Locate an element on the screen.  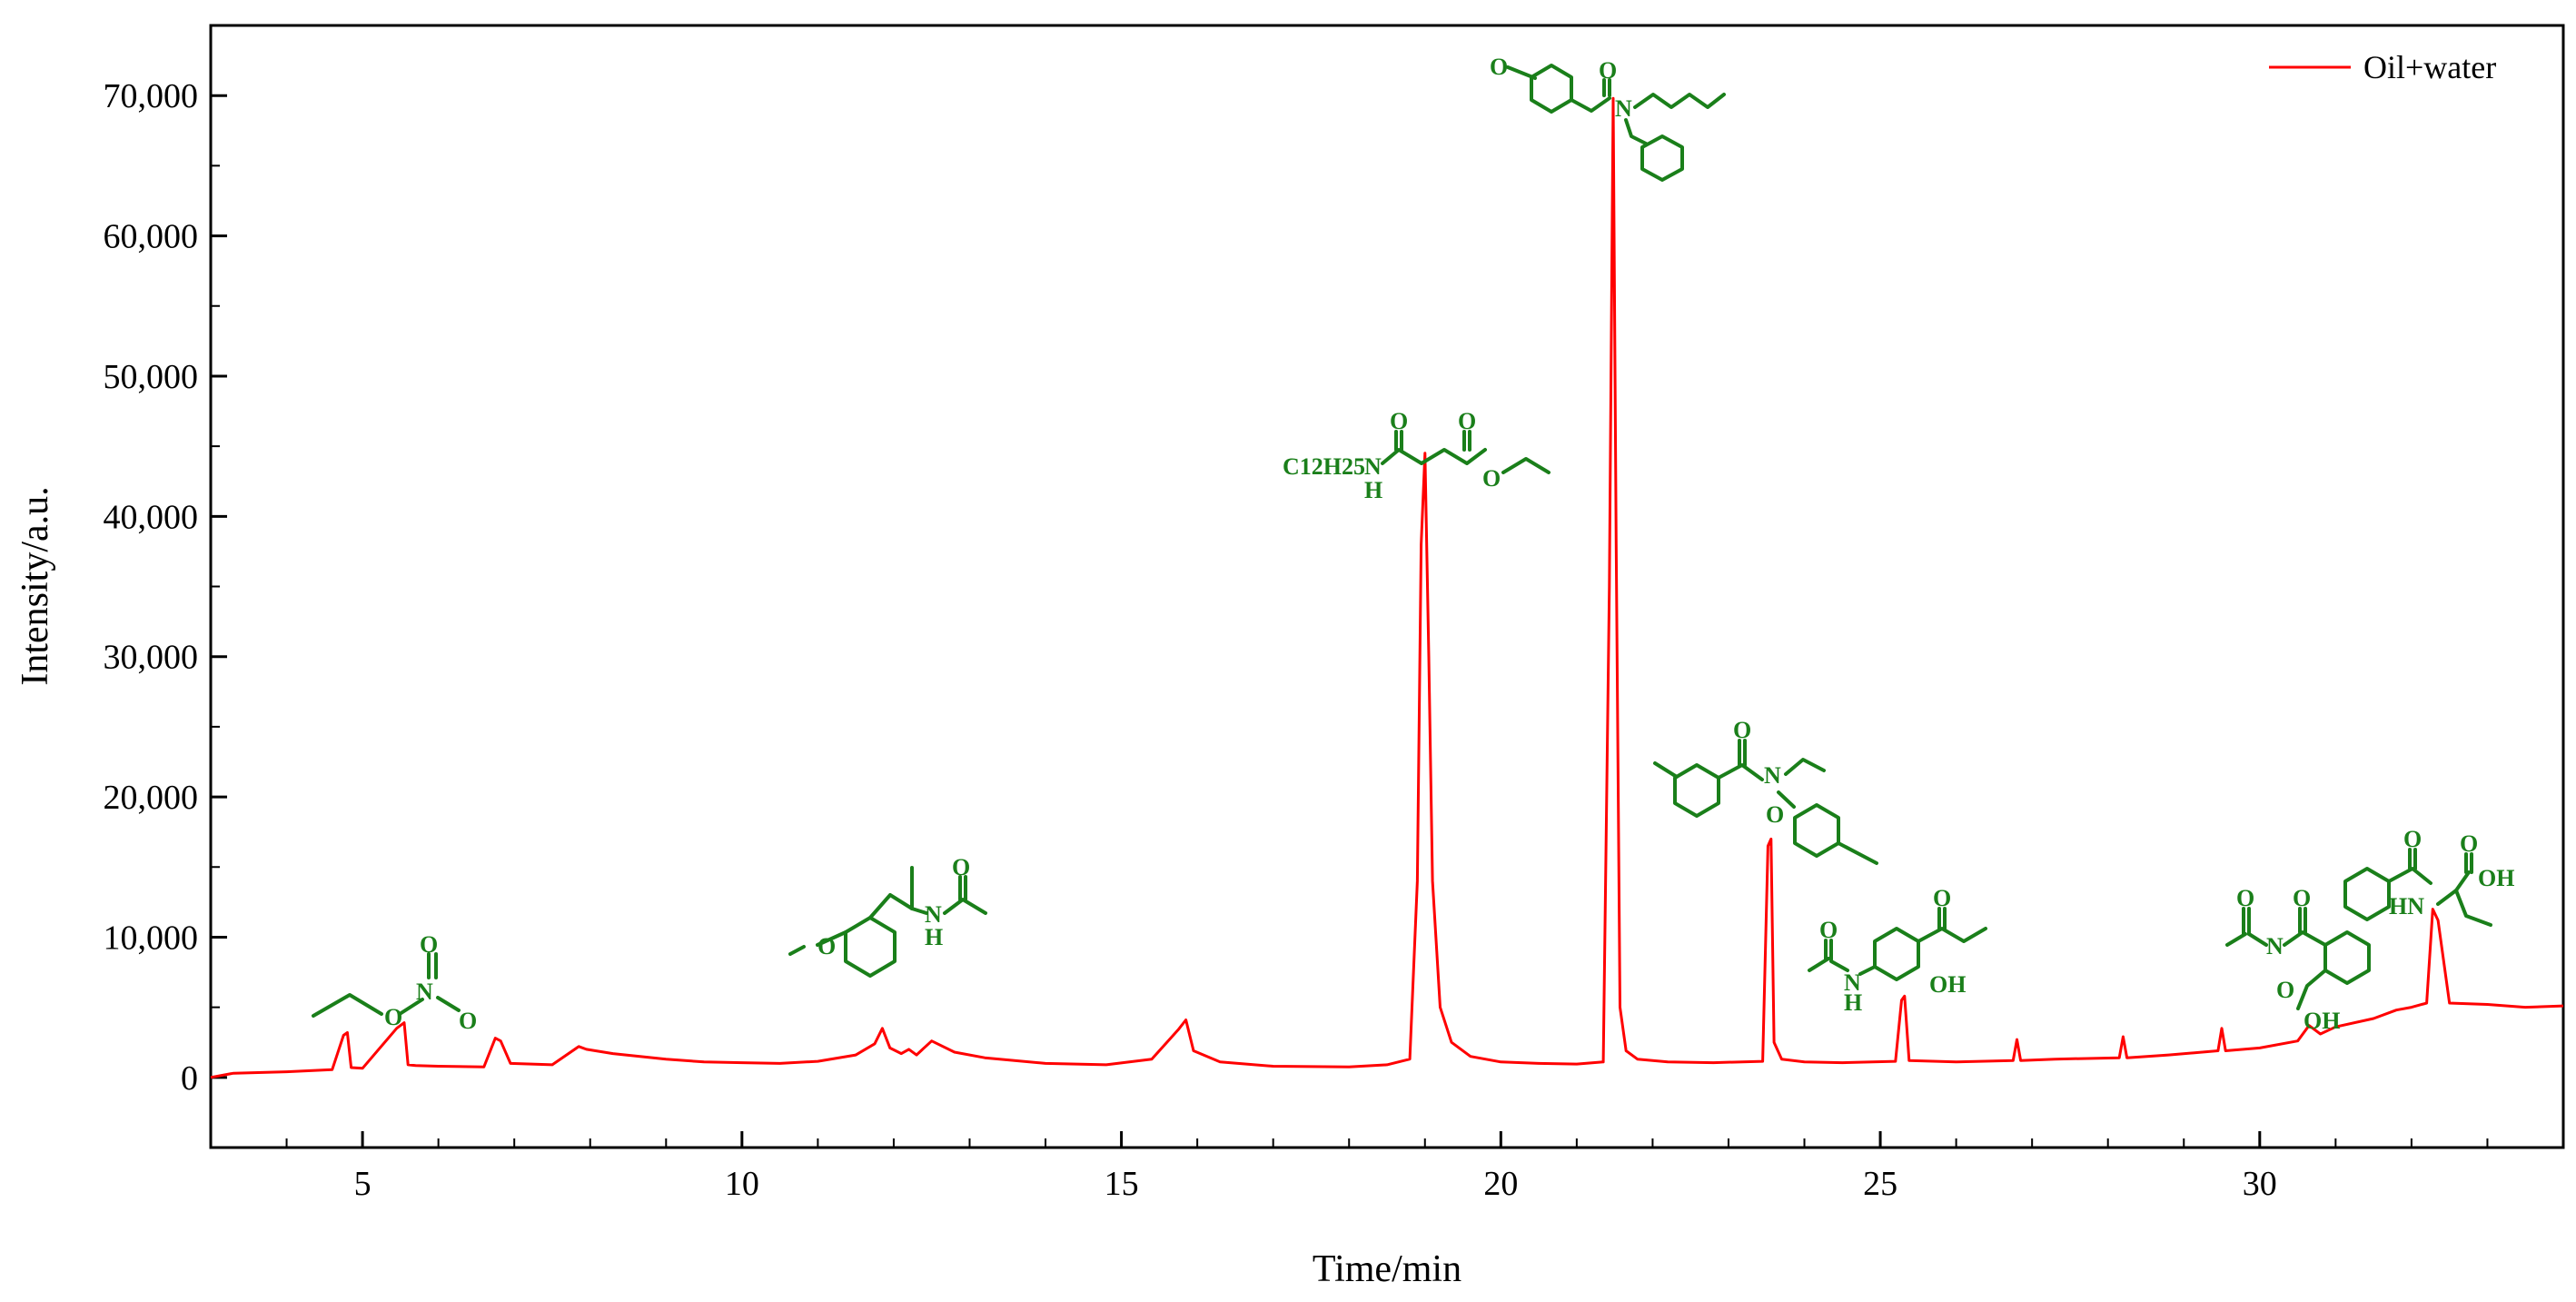
y-tick-label: 60,000 is located at coordinates (151, 237).